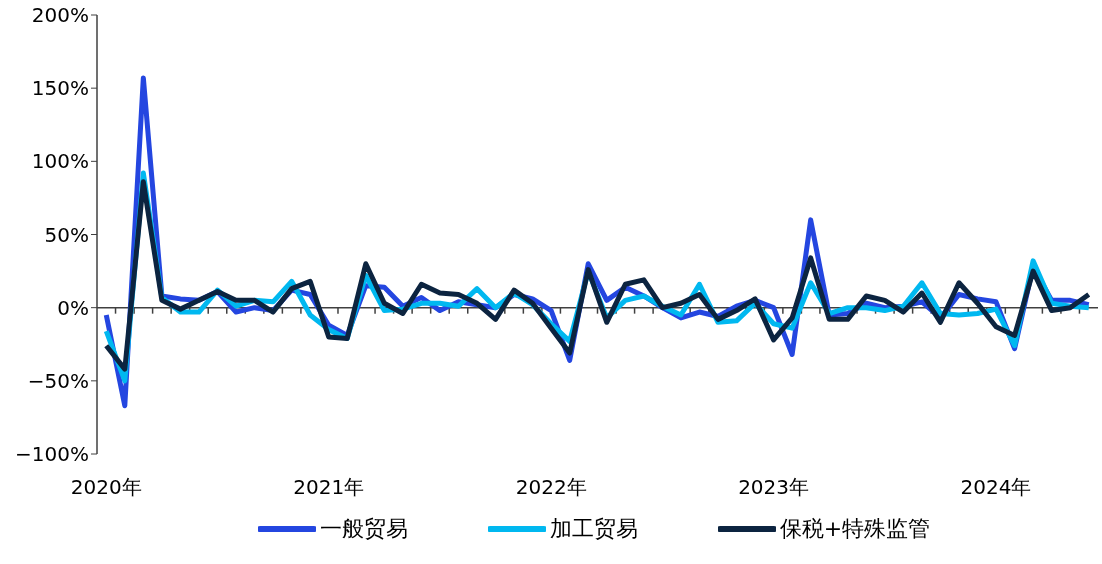 This screenshot has height=564, width=1102. I want to click on y-tick-label: 50%, so click(66, 234).